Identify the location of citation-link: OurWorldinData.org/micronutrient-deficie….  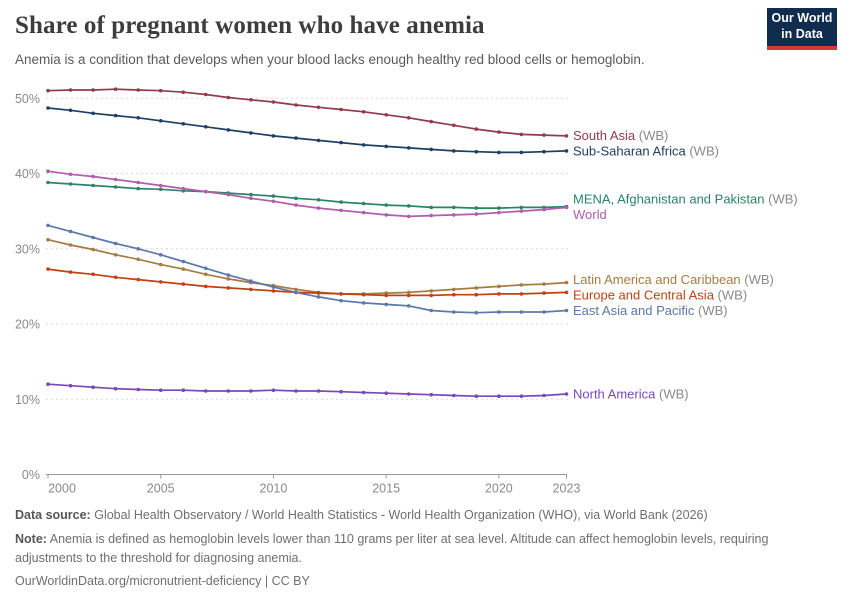
(162, 581).